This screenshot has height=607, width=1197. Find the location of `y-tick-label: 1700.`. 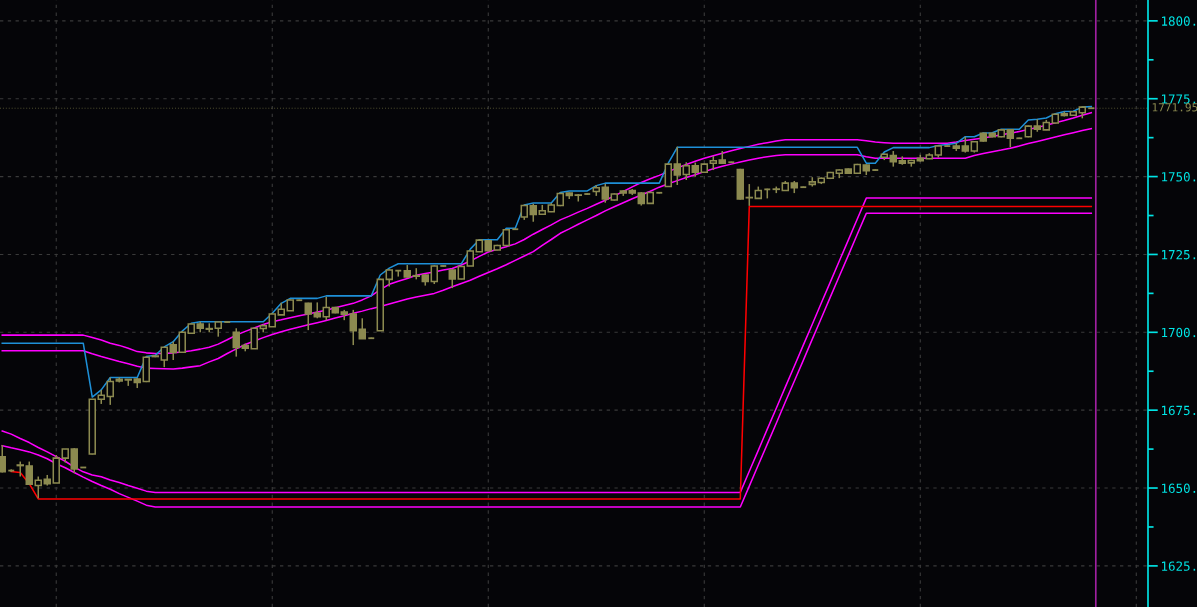

y-tick-label: 1700. is located at coordinates (1179, 332).